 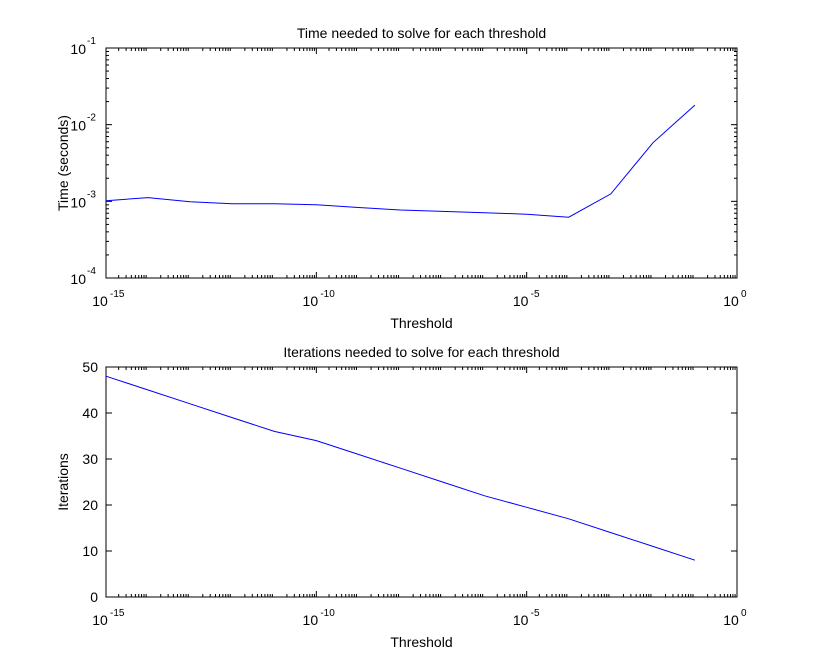 What do you see at coordinates (63, 482) in the screenshot?
I see `iterations-chart-ylabel: Iterations` at bounding box center [63, 482].